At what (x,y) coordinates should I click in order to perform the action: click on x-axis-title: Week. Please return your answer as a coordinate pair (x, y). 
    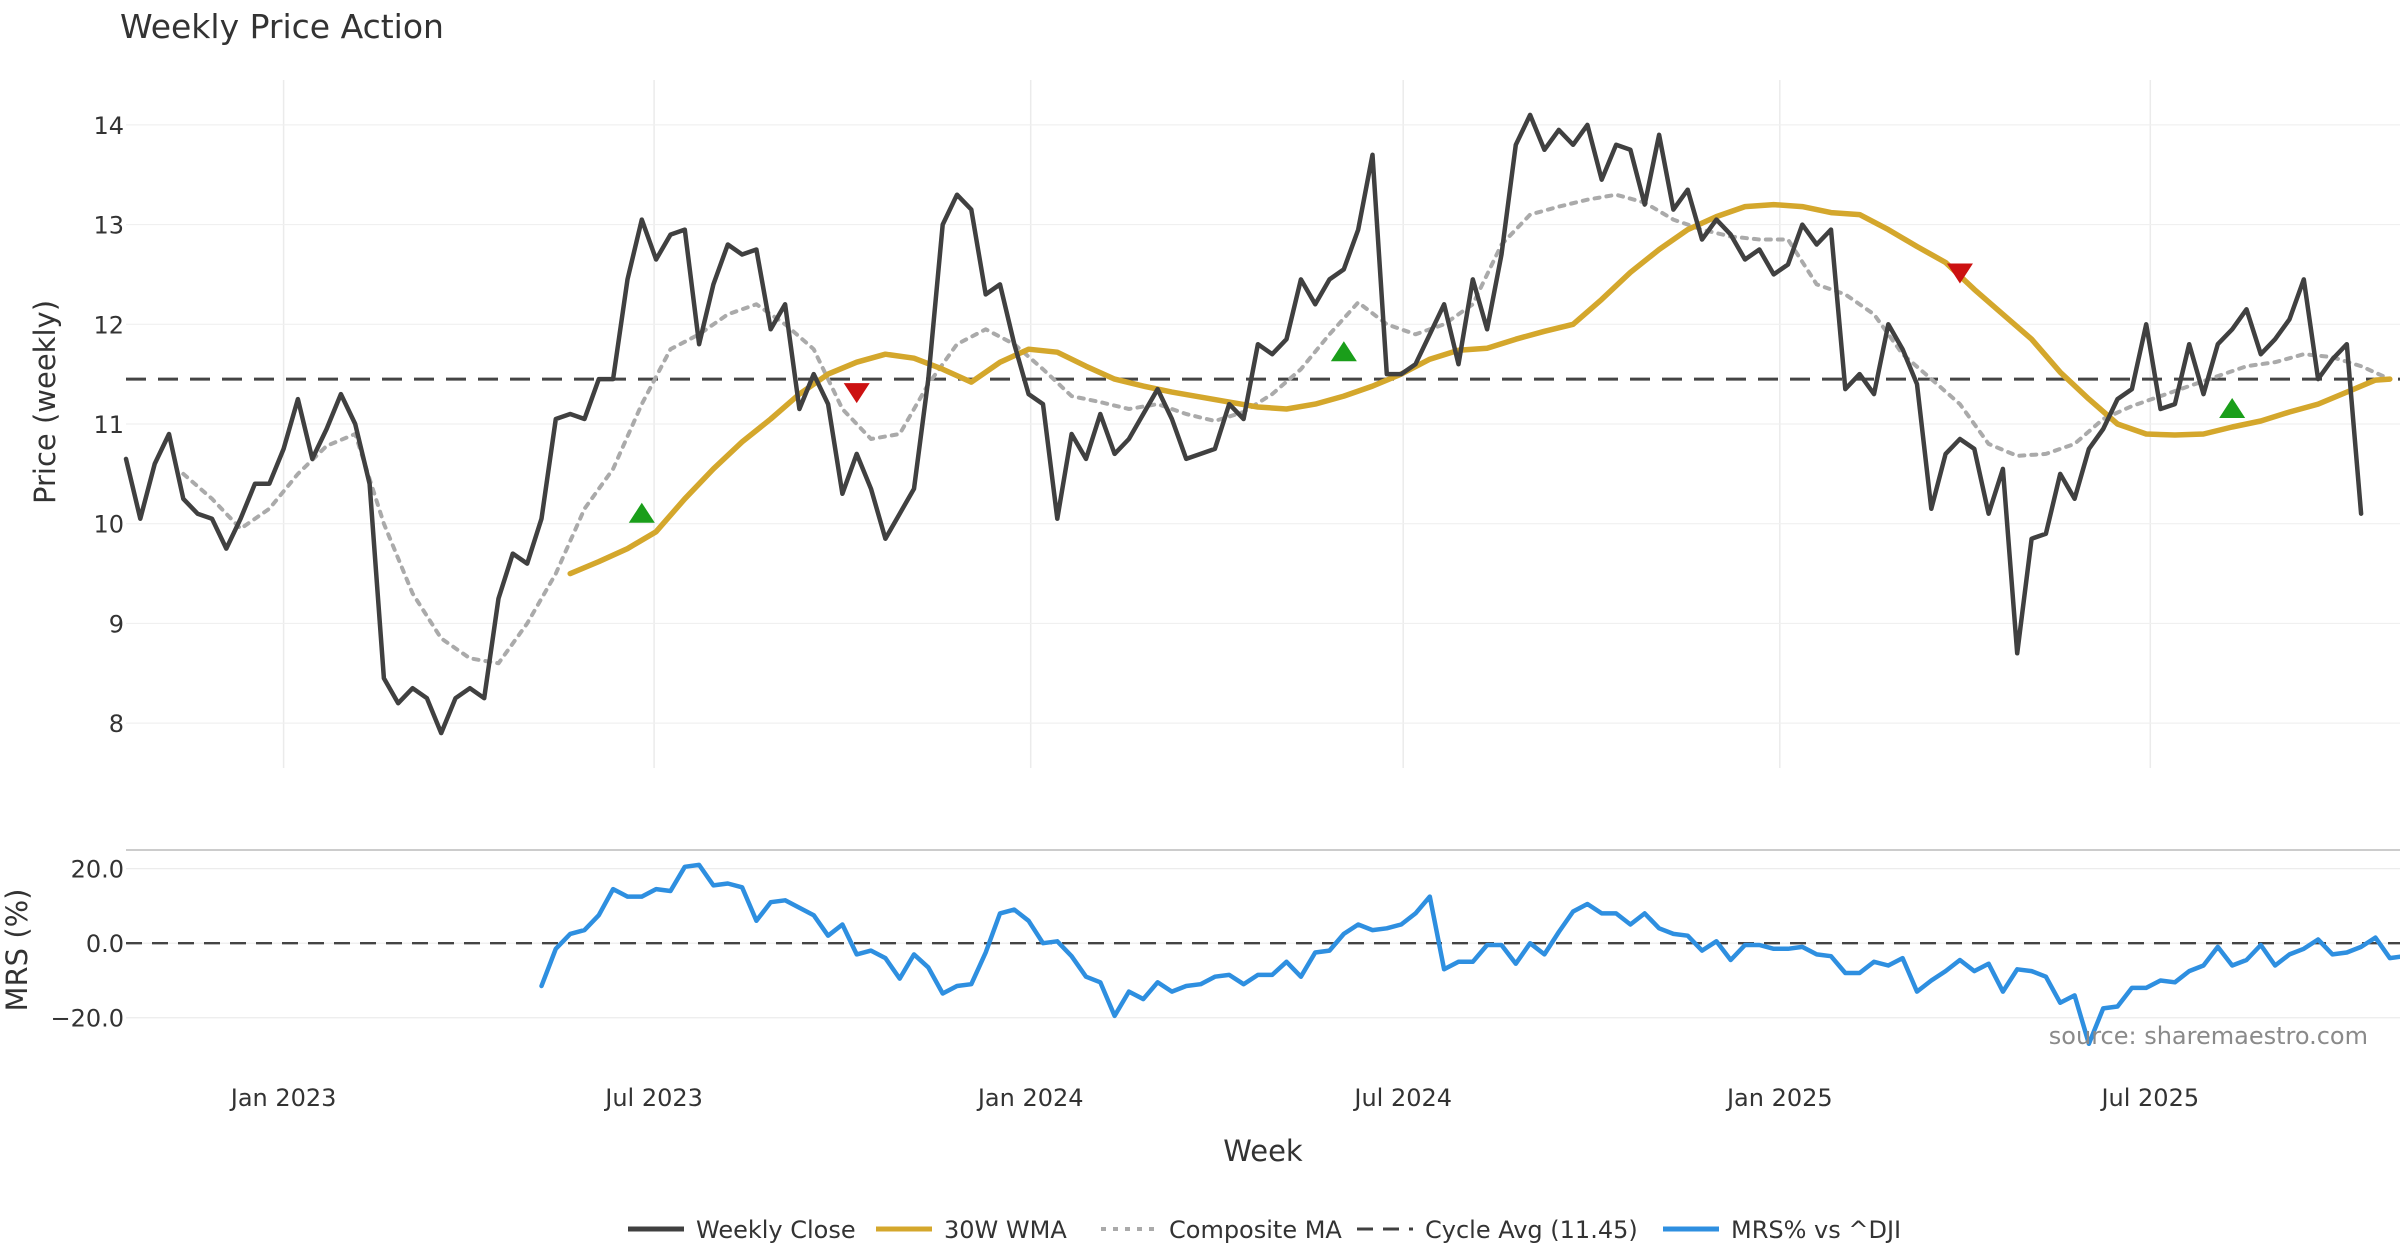
    Looking at the image, I should click on (1263, 1151).